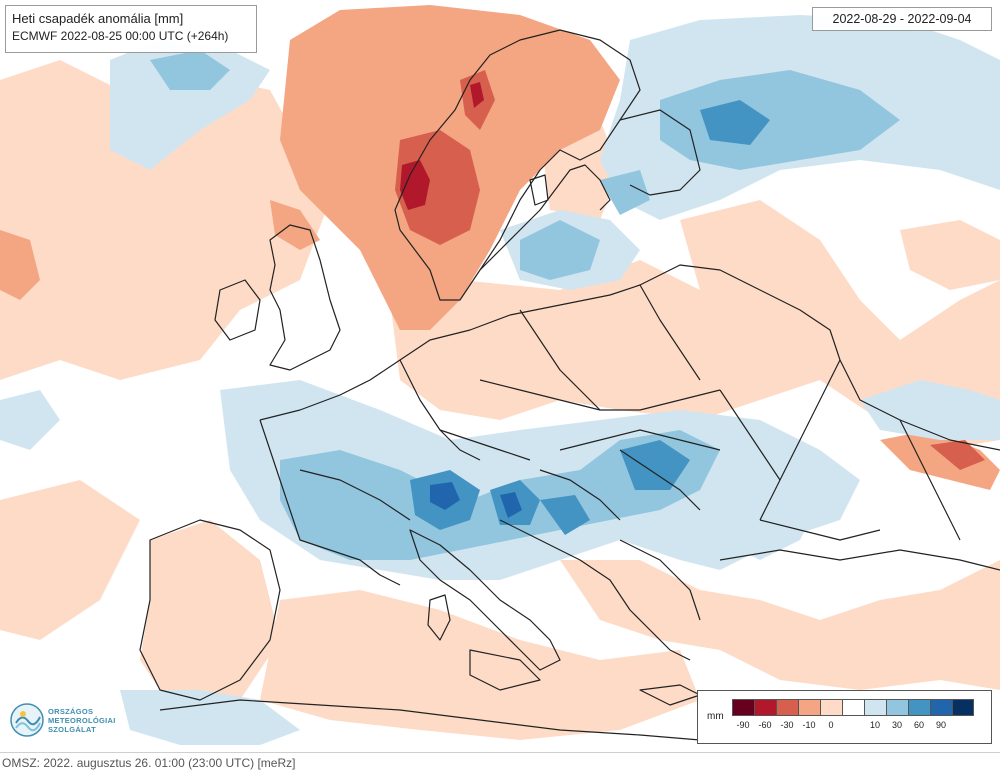  I want to click on legend-tick-label: -30, so click(787, 725).